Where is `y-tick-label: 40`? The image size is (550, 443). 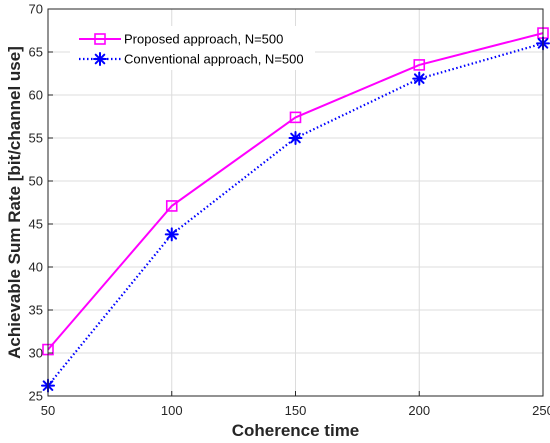
y-tick-label: 40 is located at coordinates (36, 267).